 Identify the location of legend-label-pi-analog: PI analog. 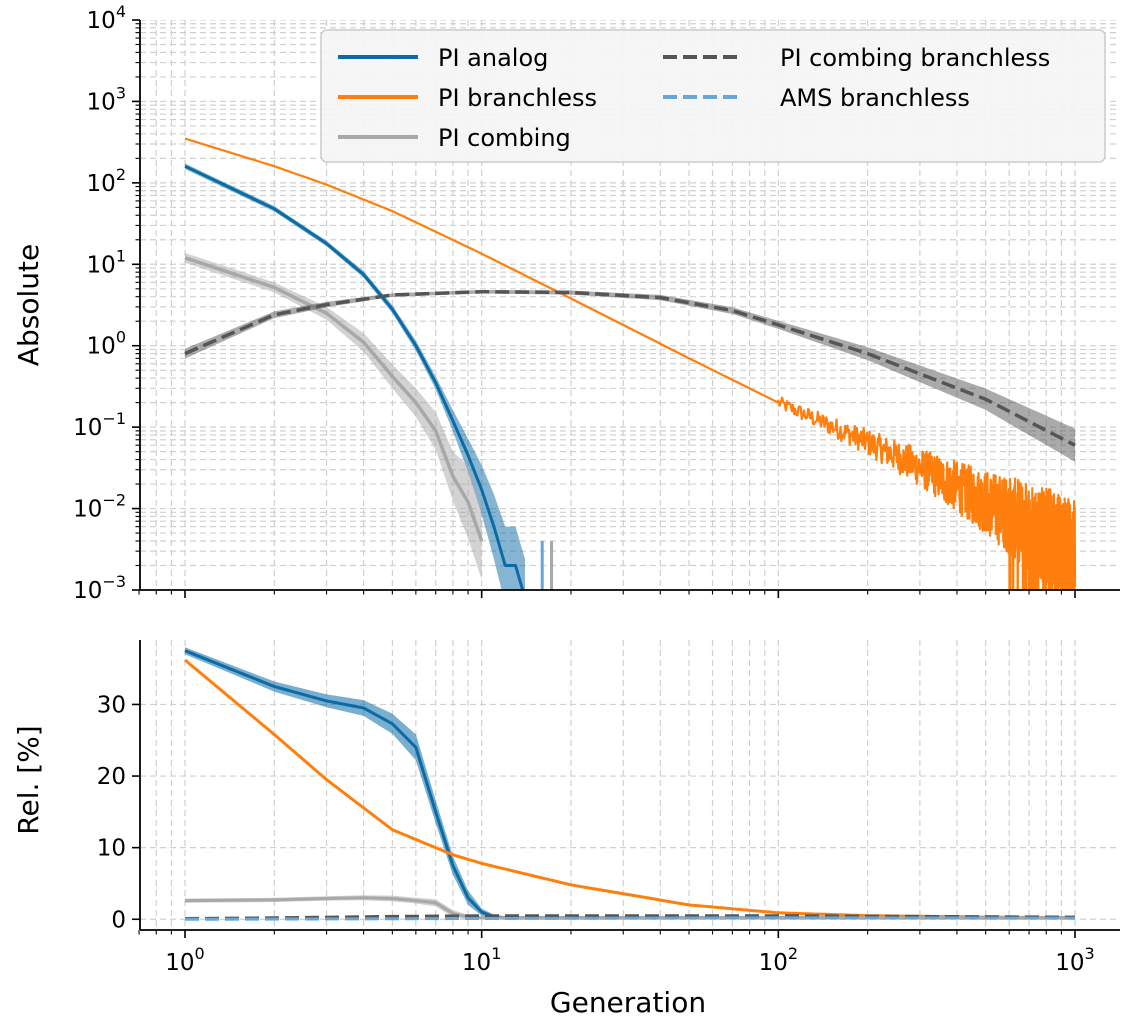
(493, 58).